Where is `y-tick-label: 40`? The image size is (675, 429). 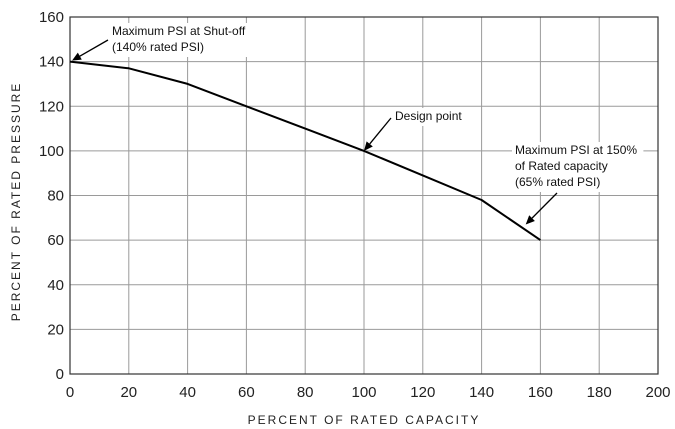
y-tick-label: 40 is located at coordinates (55, 285).